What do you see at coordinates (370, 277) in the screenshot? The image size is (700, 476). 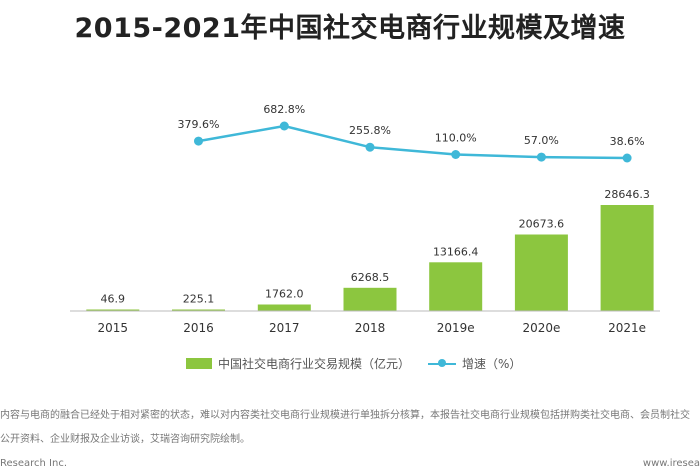 I see `bar-value-label-2018: 6268.5` at bounding box center [370, 277].